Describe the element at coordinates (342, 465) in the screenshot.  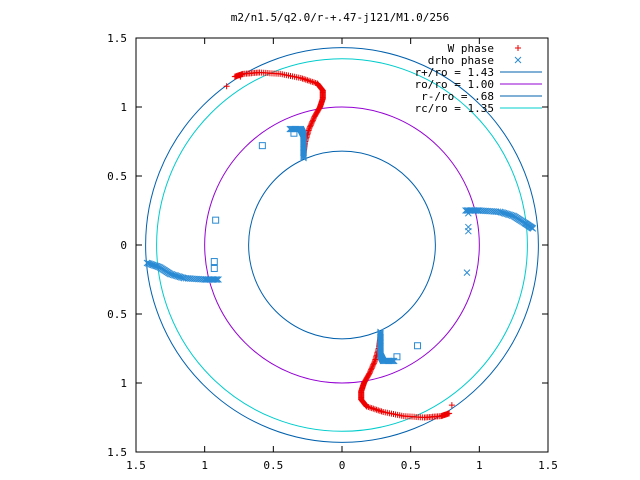
I see `x-tick-label: 0` at that location.